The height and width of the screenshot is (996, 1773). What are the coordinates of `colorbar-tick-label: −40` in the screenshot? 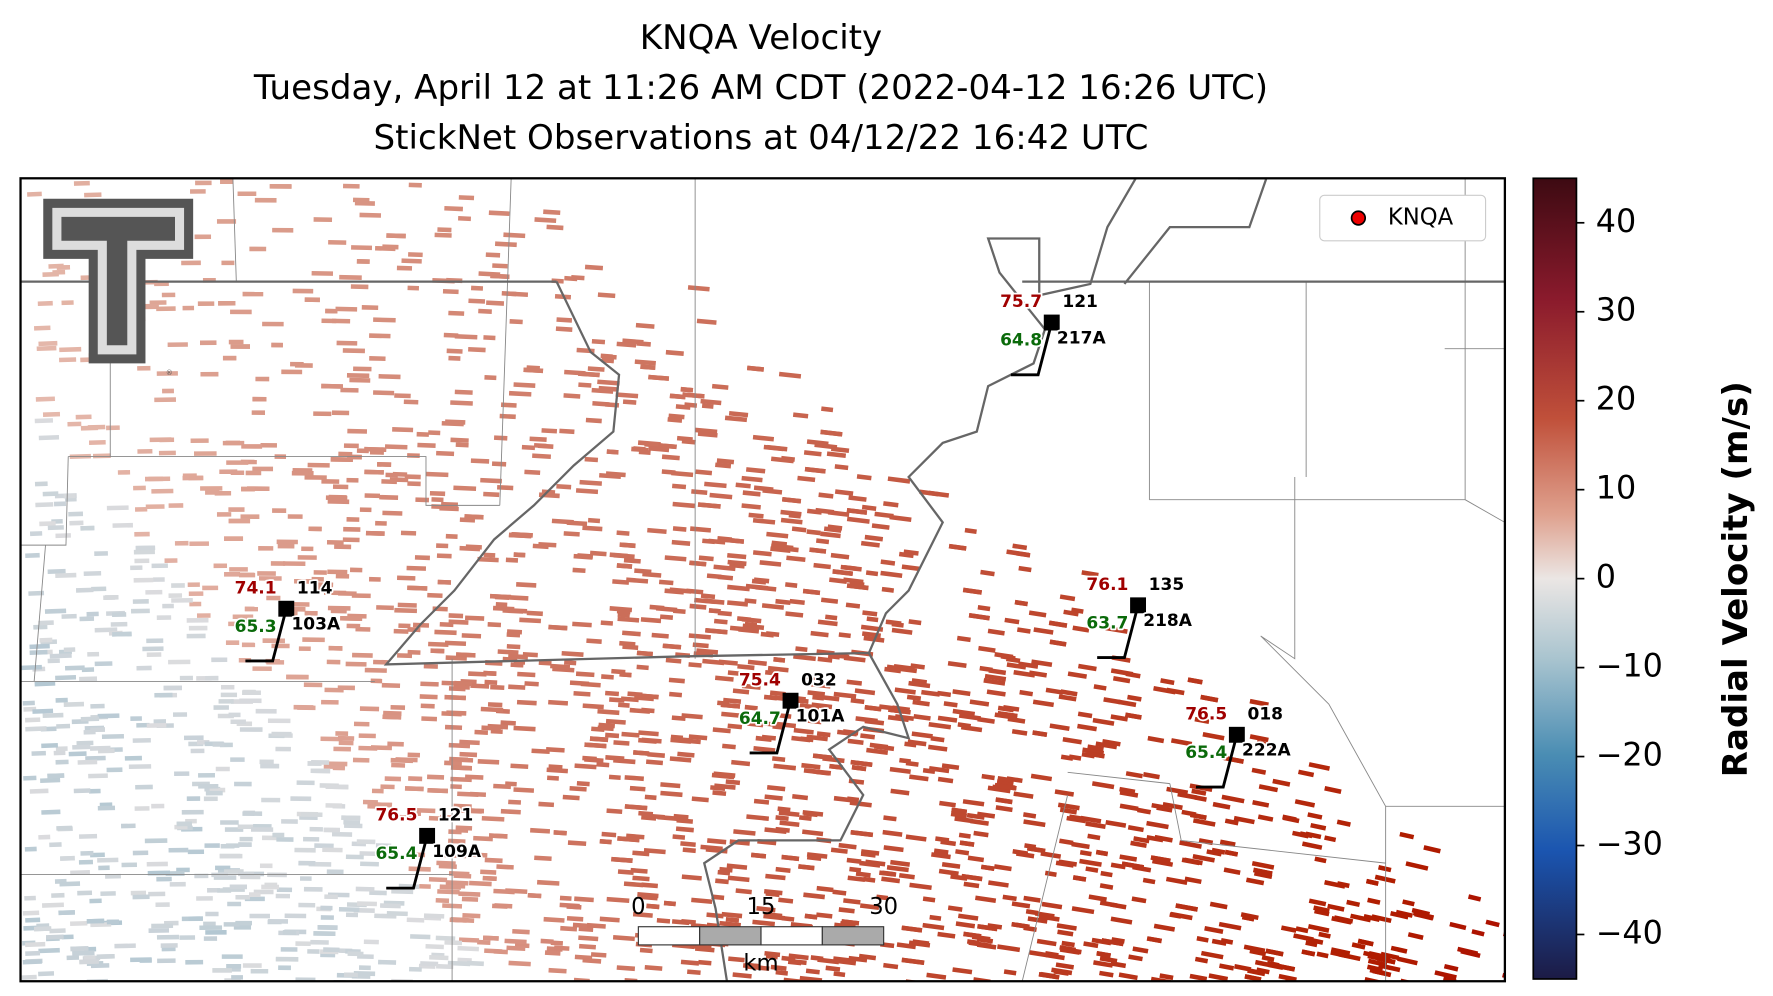 It's located at (1629, 932).